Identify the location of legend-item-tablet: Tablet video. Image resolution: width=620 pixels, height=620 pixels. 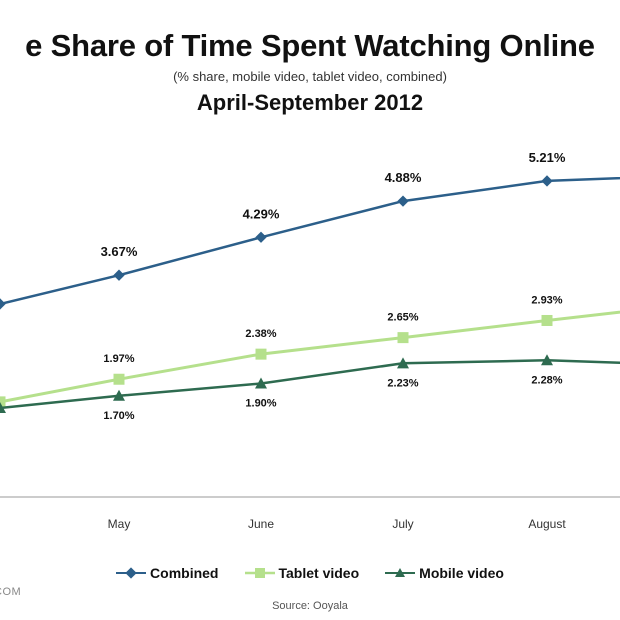
(302, 573).